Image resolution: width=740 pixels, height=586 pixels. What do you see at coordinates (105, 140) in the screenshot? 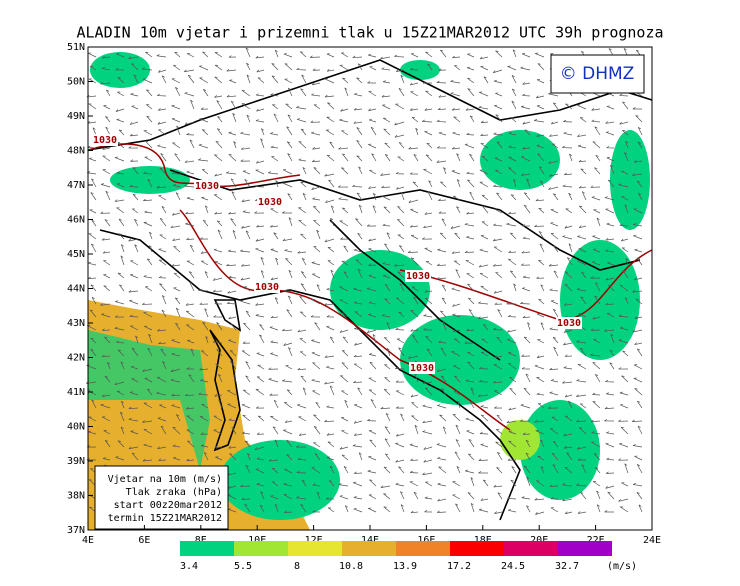
I see `isobar-label: 1030` at bounding box center [105, 140].